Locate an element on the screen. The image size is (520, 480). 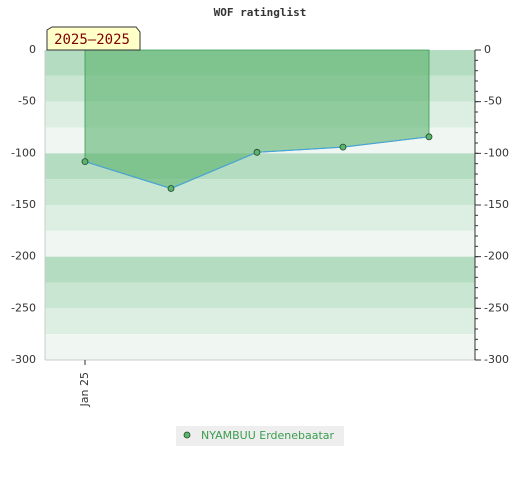
y2-tick-label: -50 is located at coordinates (493, 101).